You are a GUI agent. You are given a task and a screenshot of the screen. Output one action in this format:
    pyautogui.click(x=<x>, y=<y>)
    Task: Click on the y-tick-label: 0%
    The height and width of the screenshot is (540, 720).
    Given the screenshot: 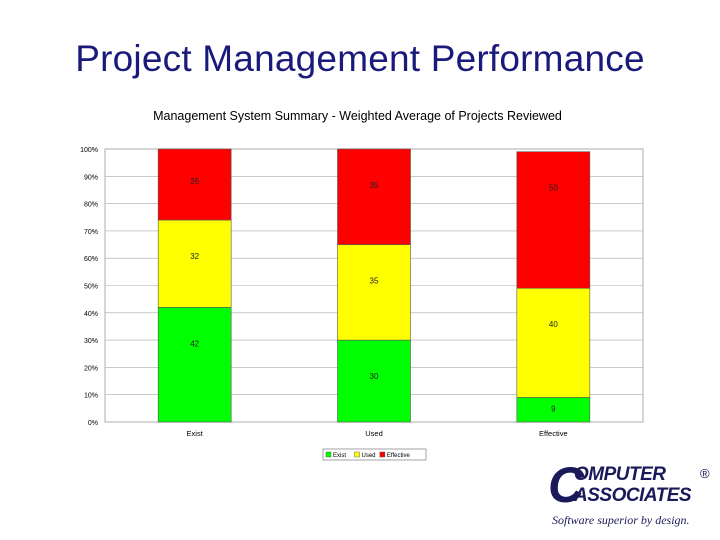 What is the action you would take?
    pyautogui.click(x=93, y=423)
    